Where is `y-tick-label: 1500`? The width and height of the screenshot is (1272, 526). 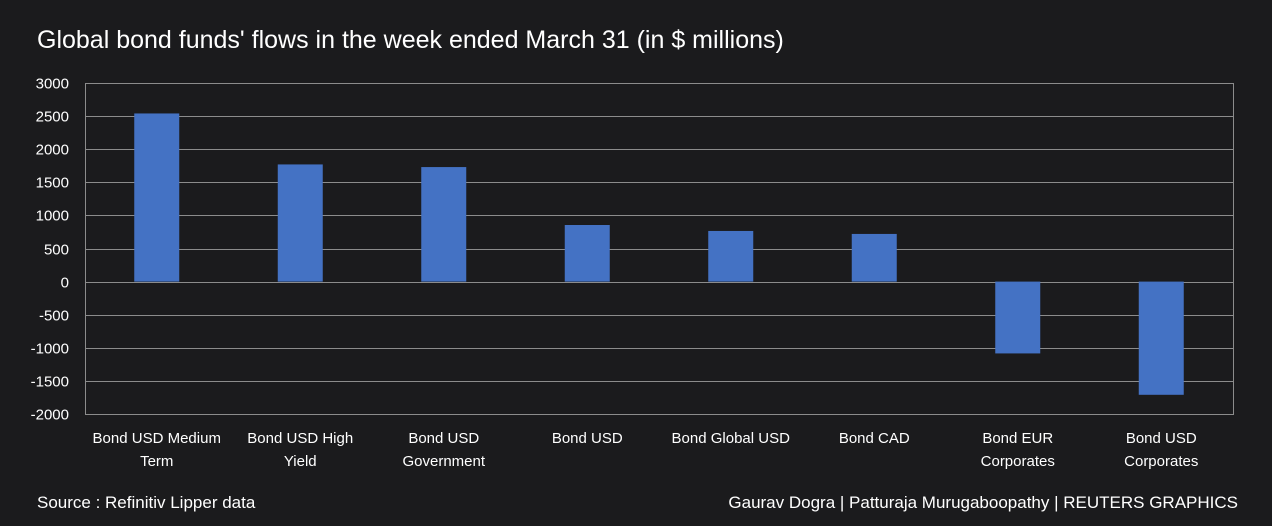
y-tick-label: 1500 is located at coordinates (52, 183).